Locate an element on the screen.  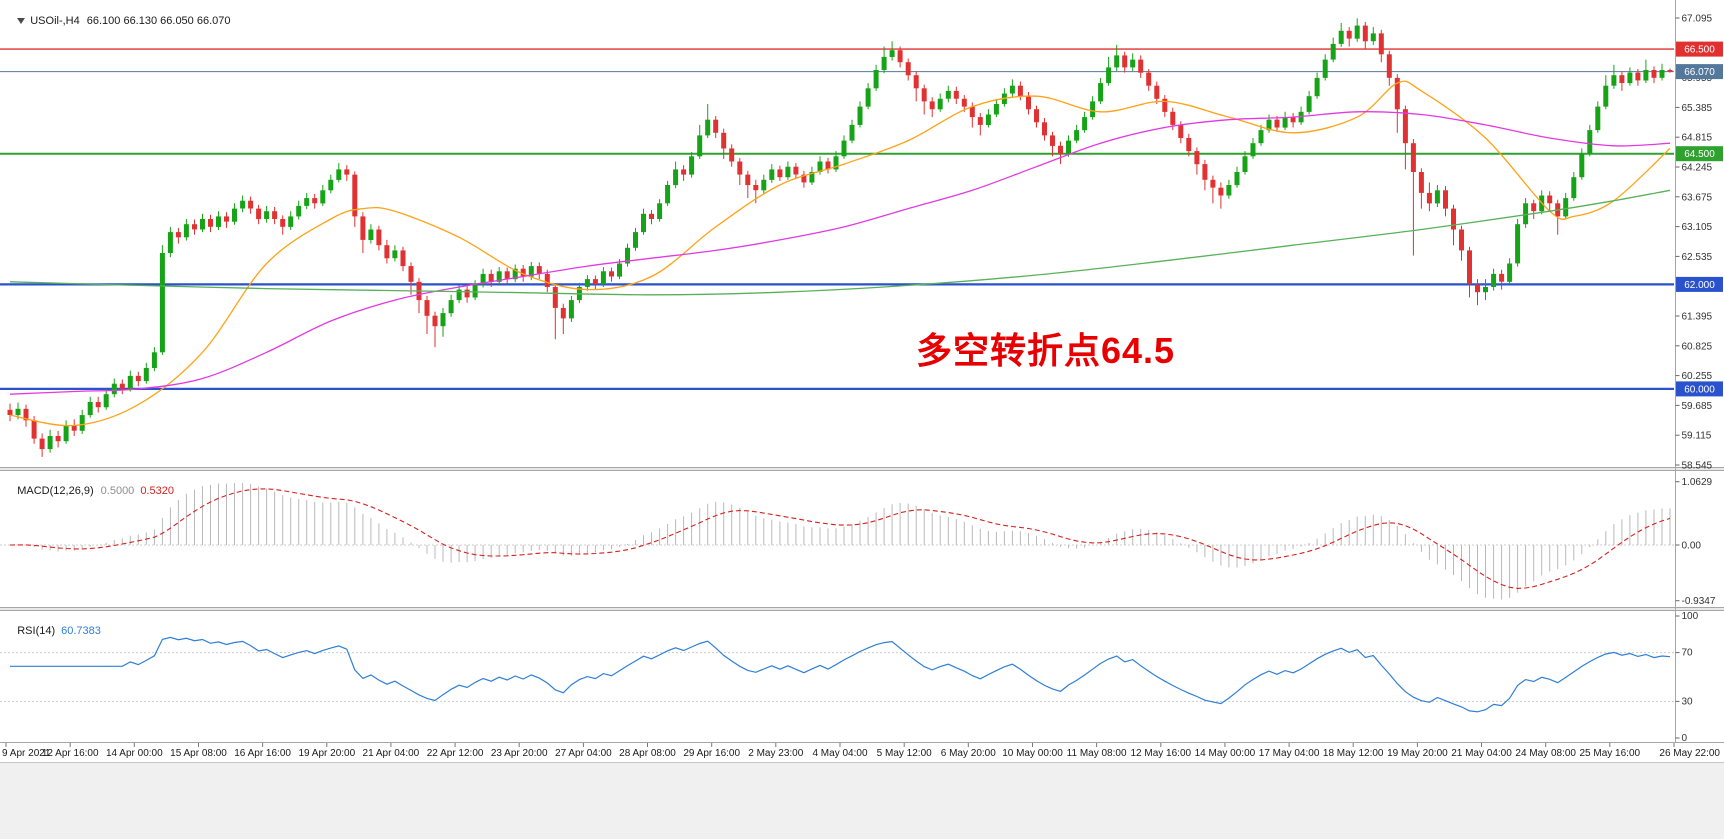
chart-annotation-text: 多空转折点64.5 is located at coordinates (1046, 350).